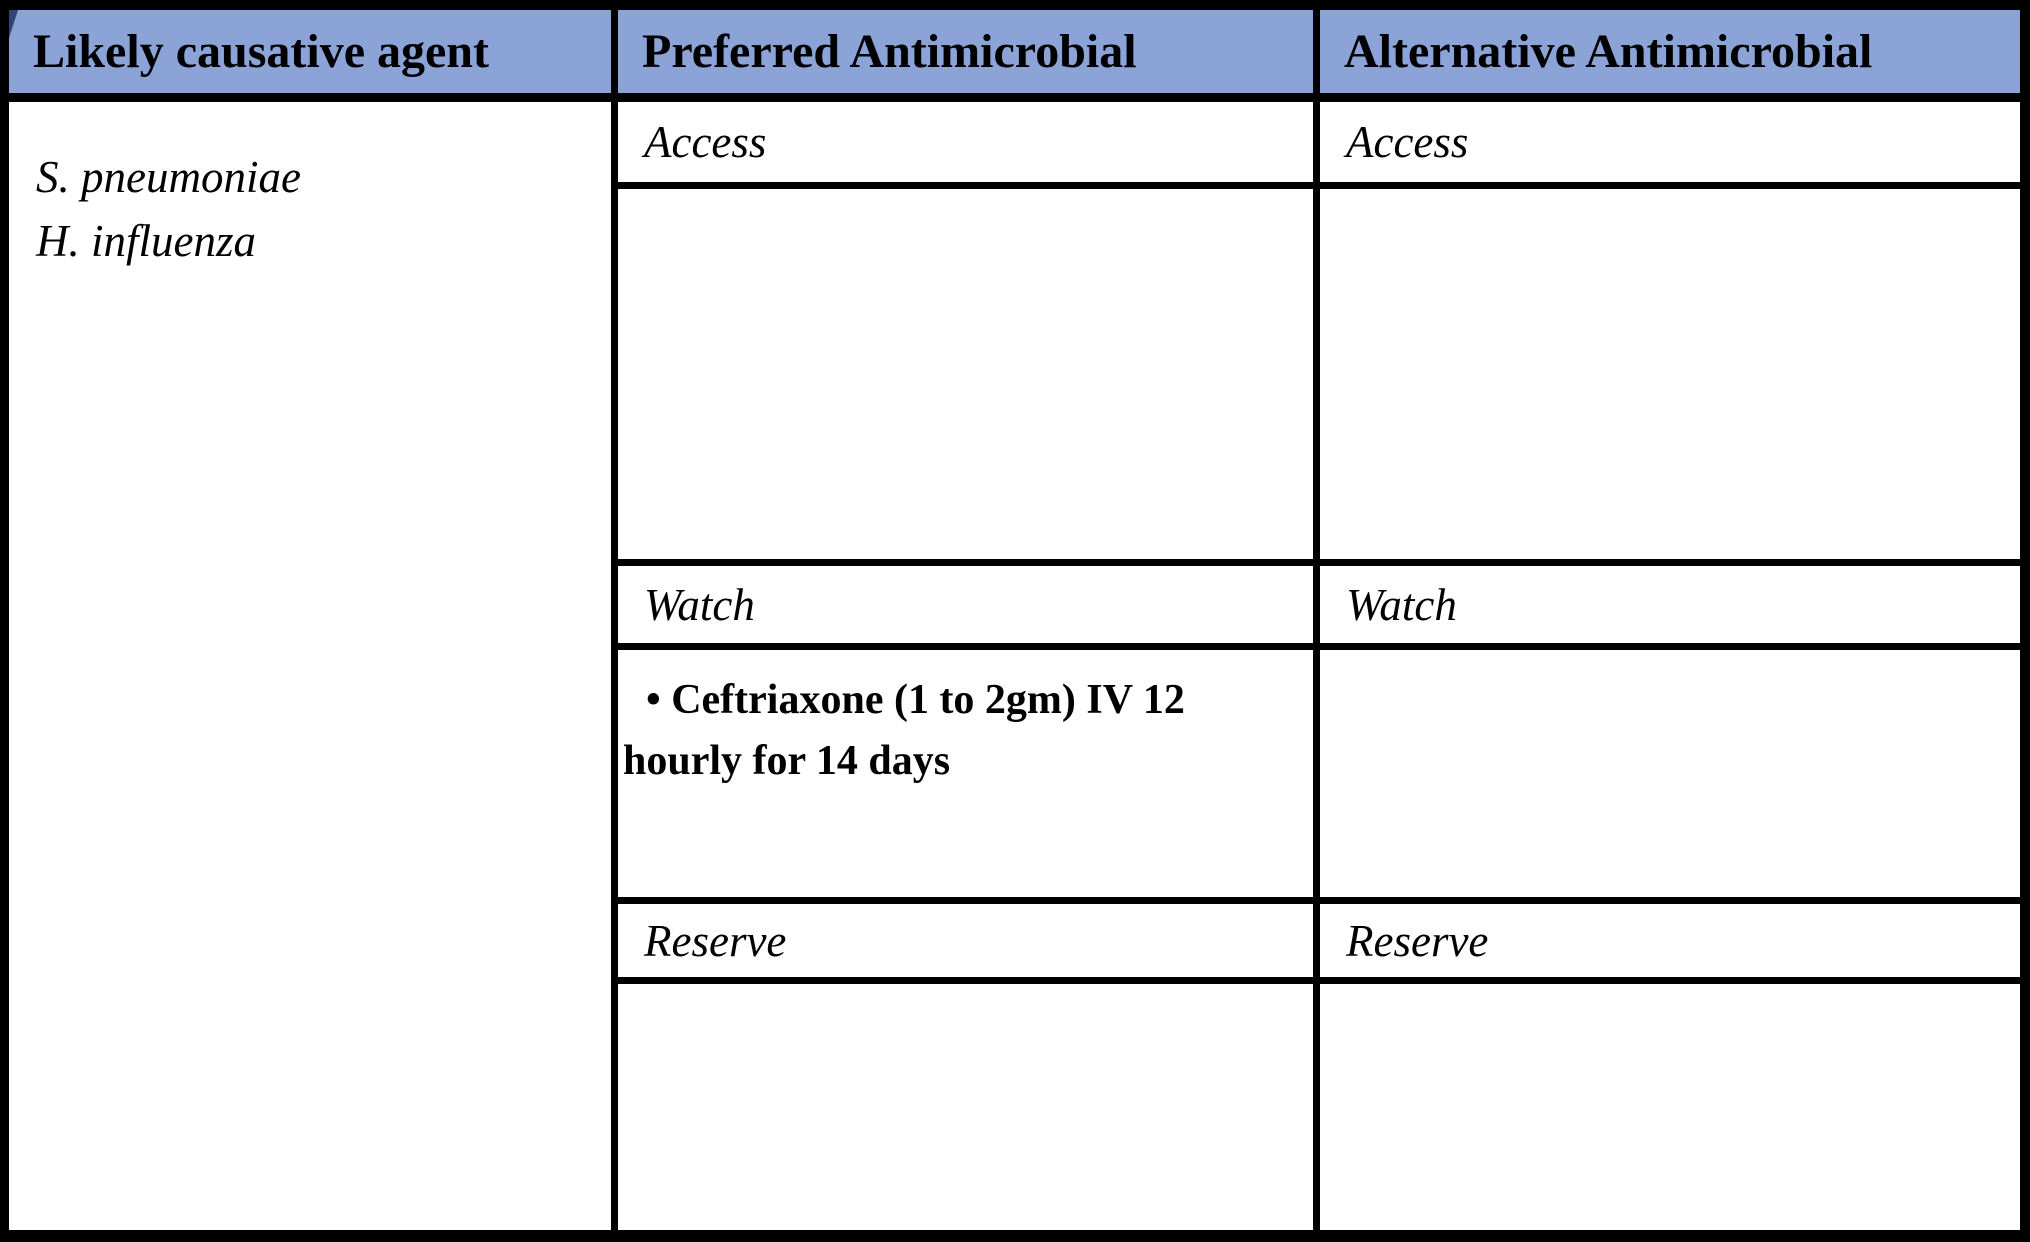 The image size is (2030, 1242). I want to click on alternative-access-label: Access, so click(1670, 145).